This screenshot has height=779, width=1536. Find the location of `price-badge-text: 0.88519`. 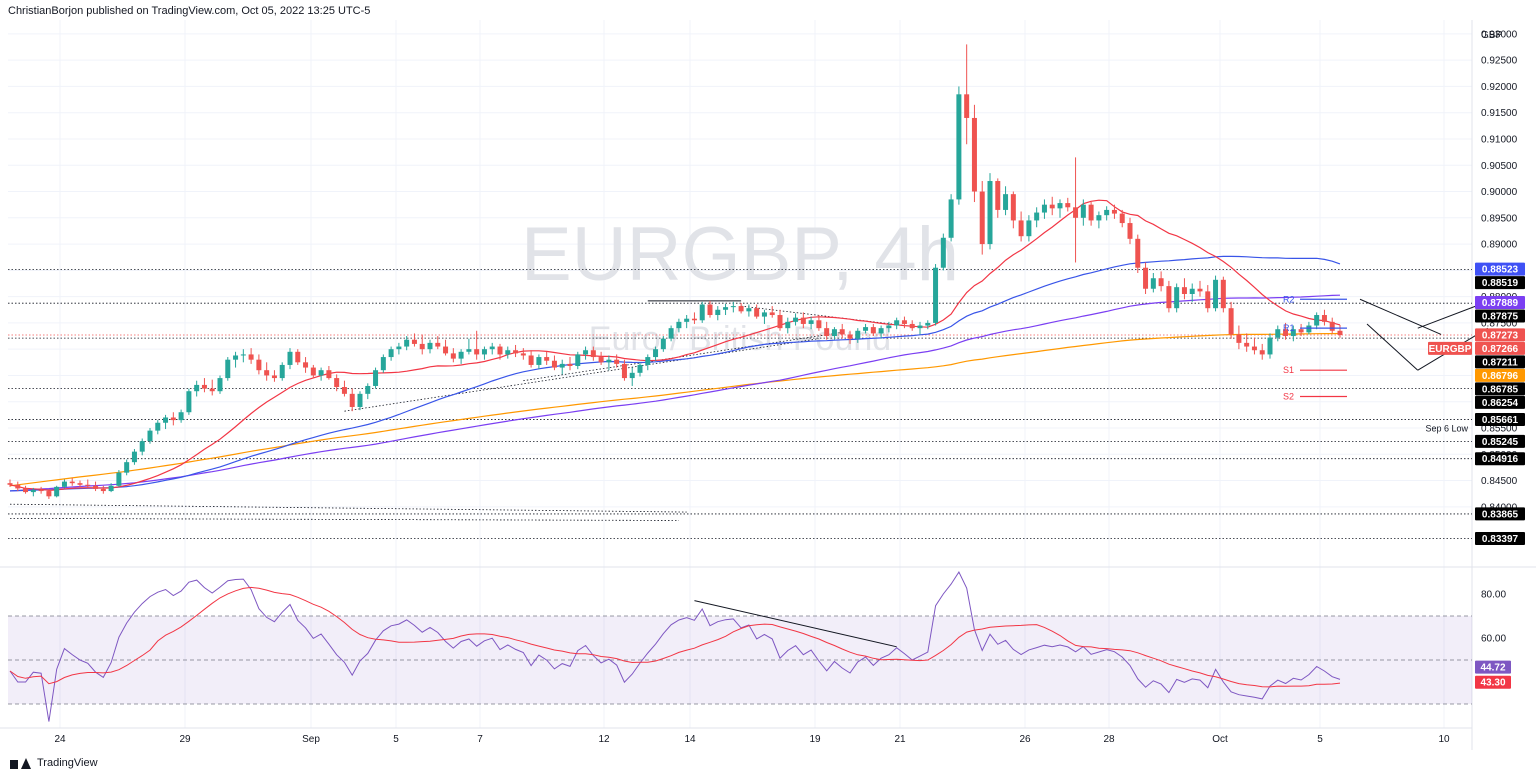

price-badge-text: 0.88519 is located at coordinates (1500, 283).